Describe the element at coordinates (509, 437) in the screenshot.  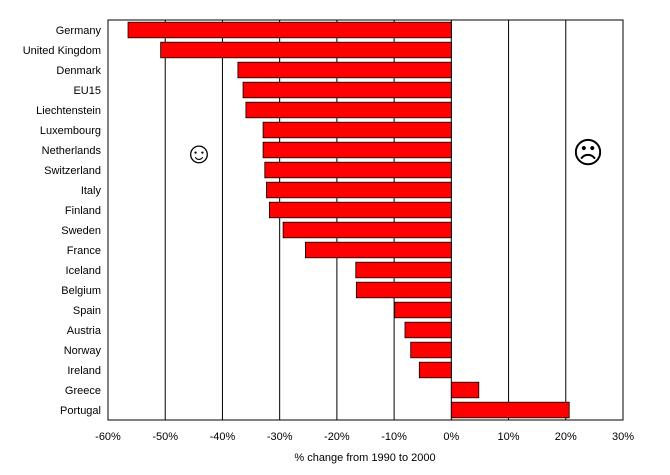
I see `x-tick-label: 10%` at that location.